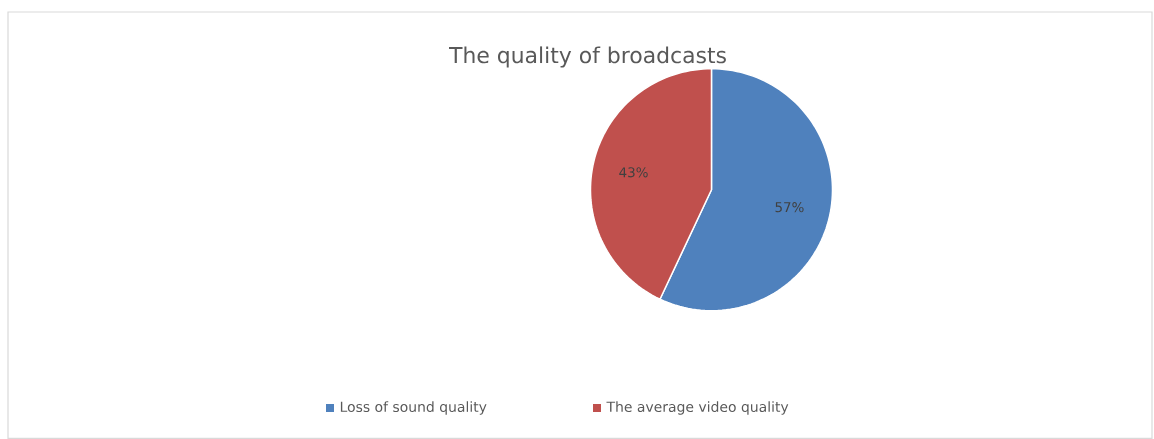 The width and height of the screenshot is (1154, 439). Describe the element at coordinates (789, 207) in the screenshot. I see `data-label: 57%` at that location.